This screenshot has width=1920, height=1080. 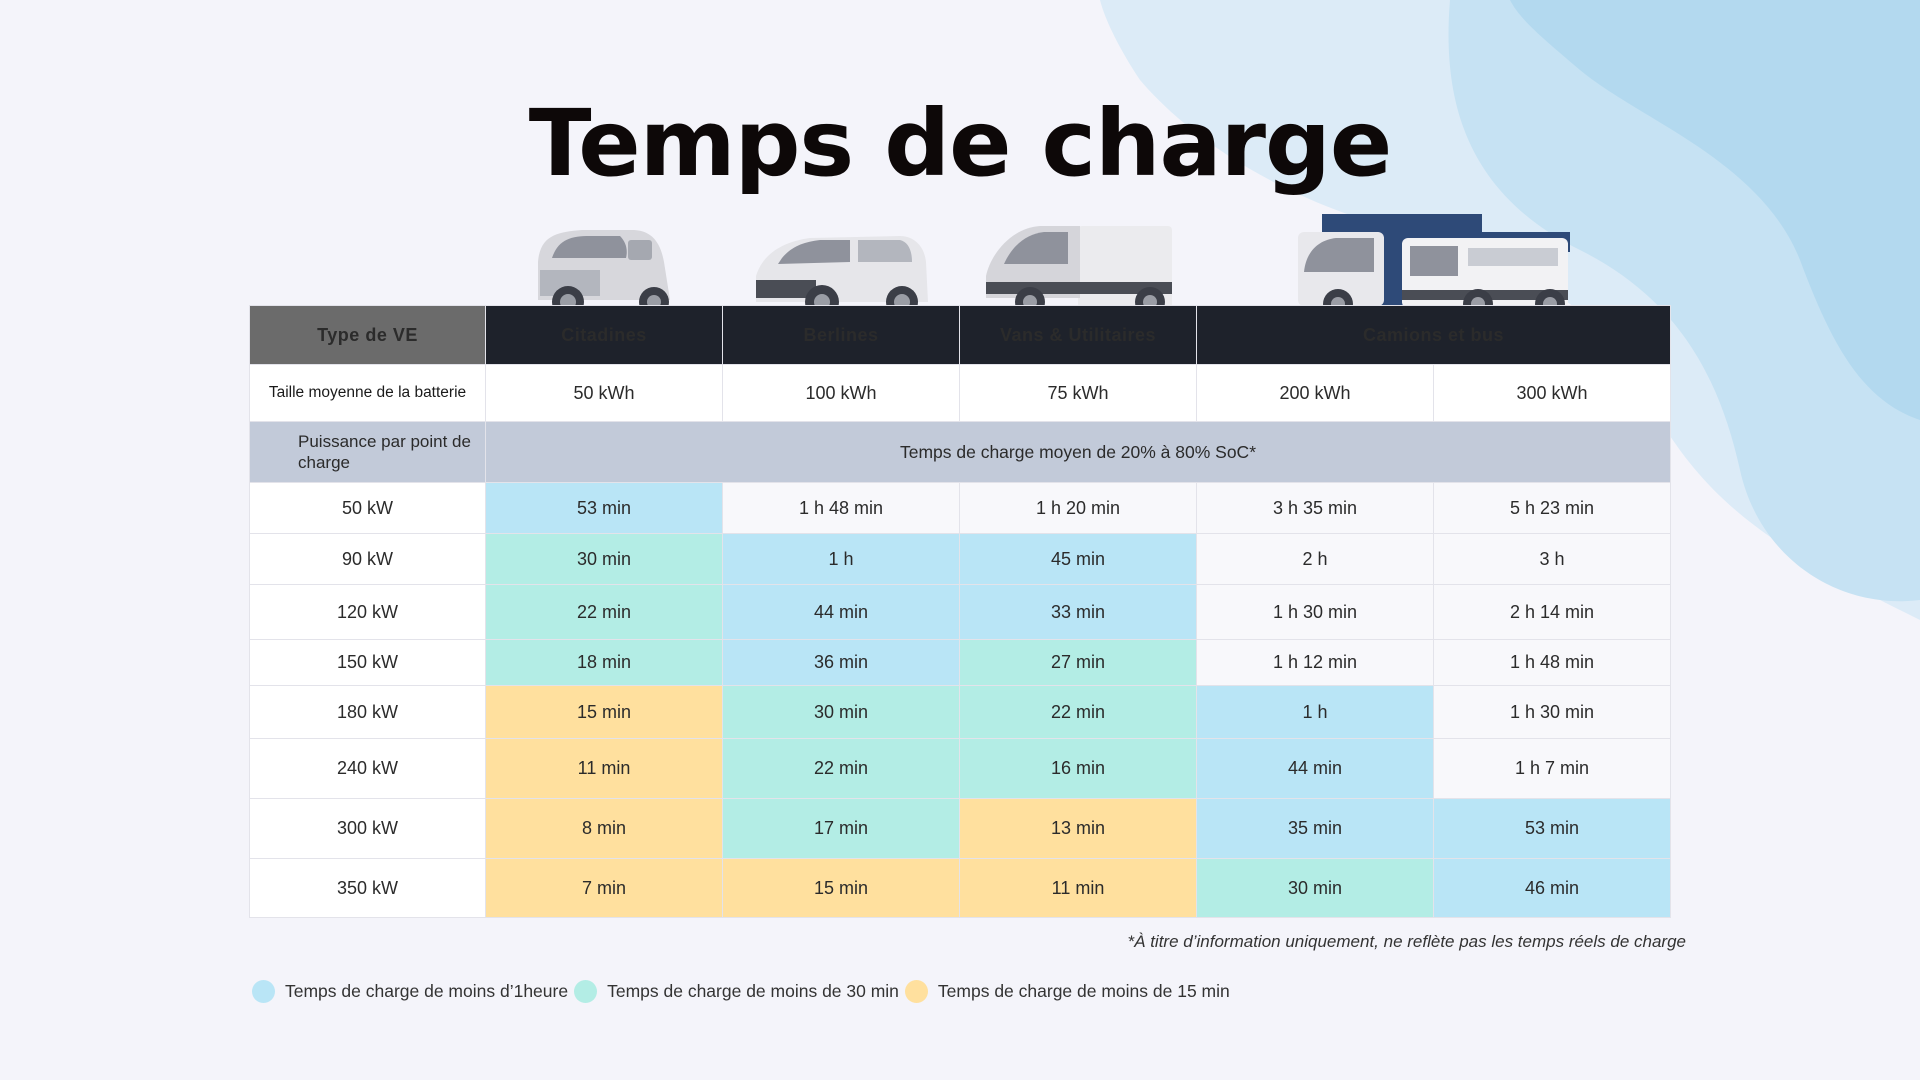 I want to click on legend-item: Temps de charge de moins d’1heure, so click(x=410, y=991).